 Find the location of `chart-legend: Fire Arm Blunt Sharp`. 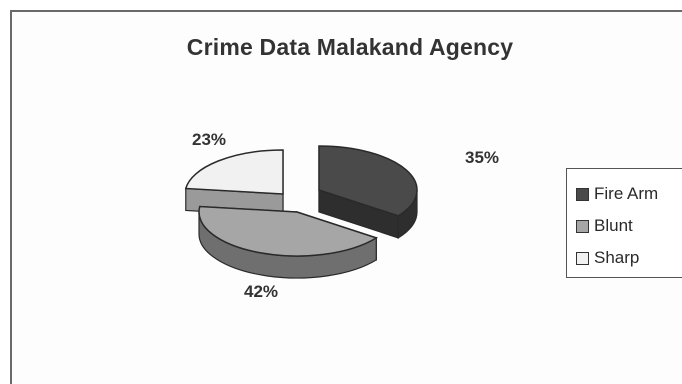

chart-legend: Fire Arm Blunt Sharp is located at coordinates (624, 223).